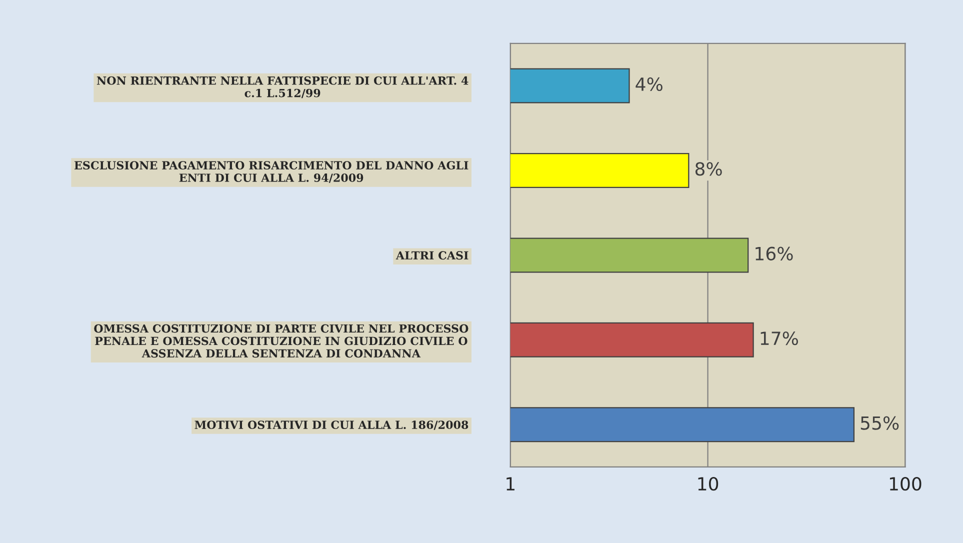  I want to click on y-tick-label: ESCLUSIONE PAGAMENTO RISARCIMENTO DEL DANNO AGLI ENTI DI CUI ALLA L. 94/2009, so click(271, 172).